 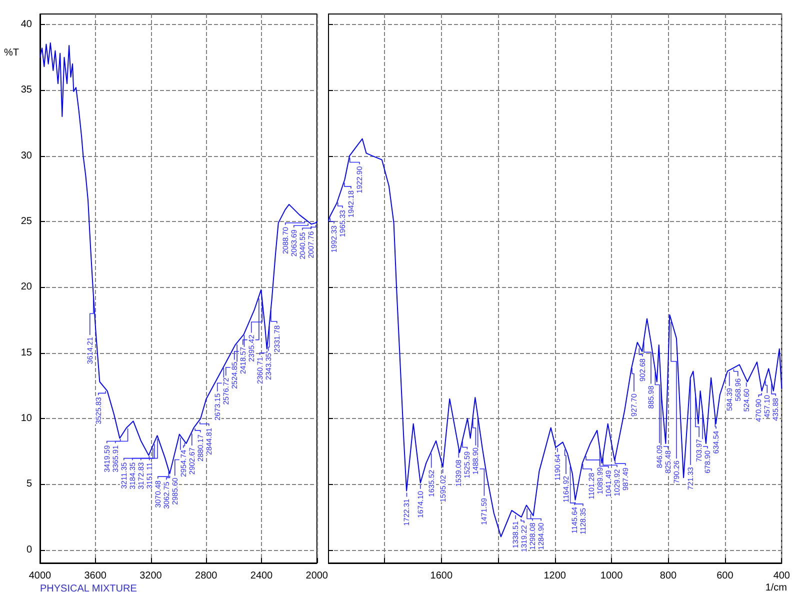 I want to click on x-tick-label: 1200, so click(x=555, y=576).